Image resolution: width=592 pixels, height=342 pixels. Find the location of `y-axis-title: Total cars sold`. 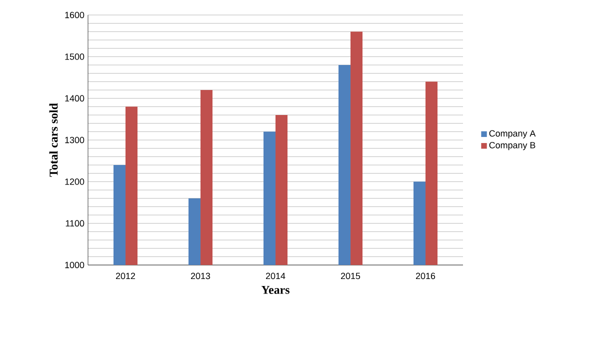

y-axis-title: Total cars sold is located at coordinates (53, 140).